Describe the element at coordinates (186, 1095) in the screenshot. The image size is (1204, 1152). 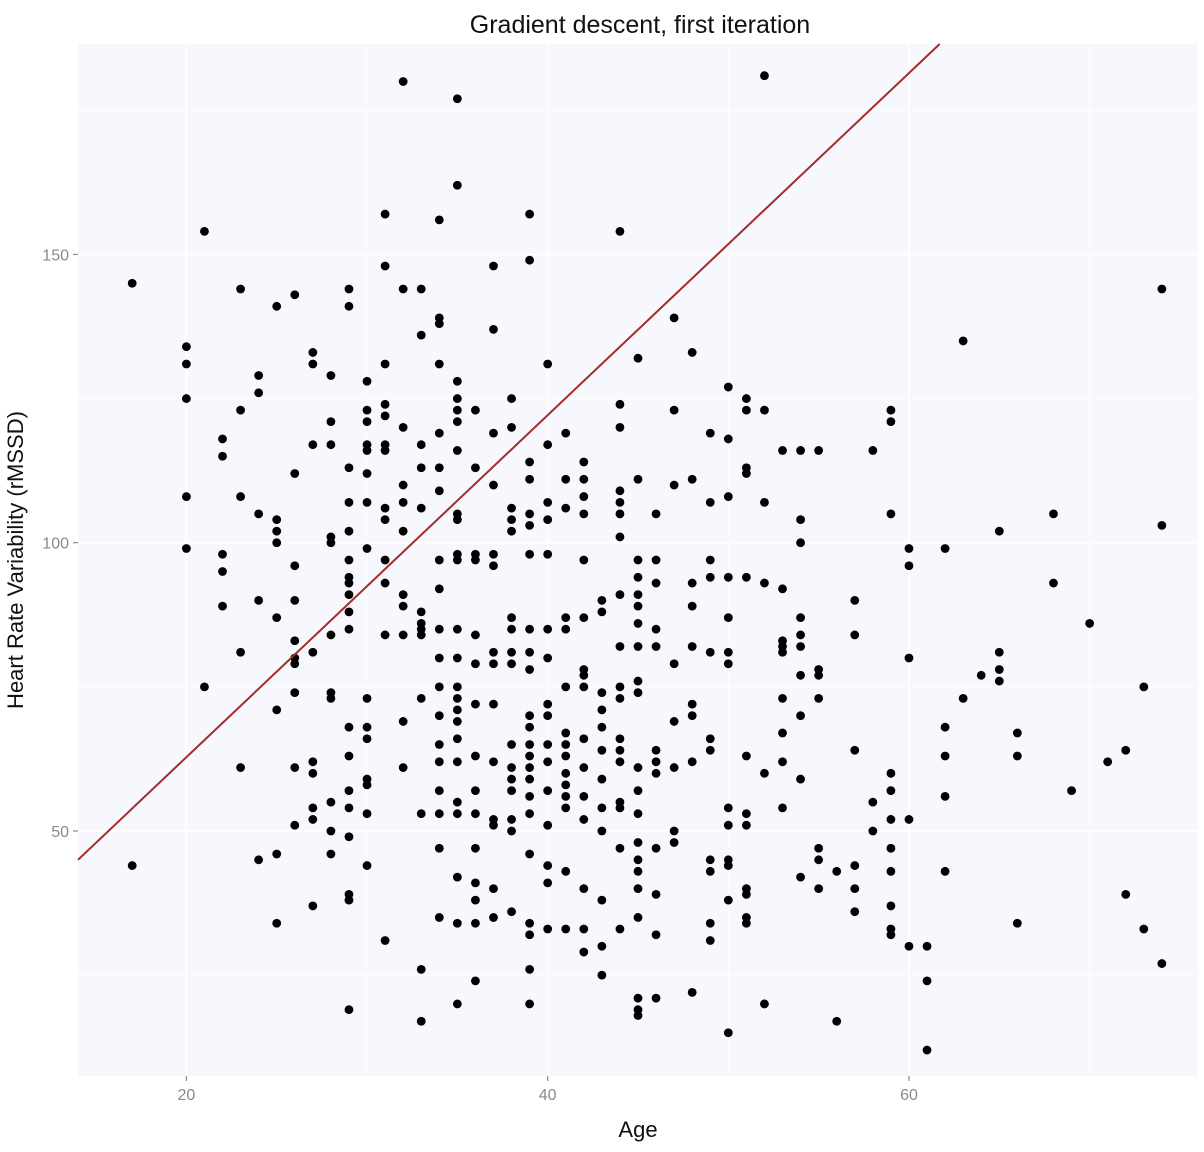
I see `x-tick-label: 20` at that location.